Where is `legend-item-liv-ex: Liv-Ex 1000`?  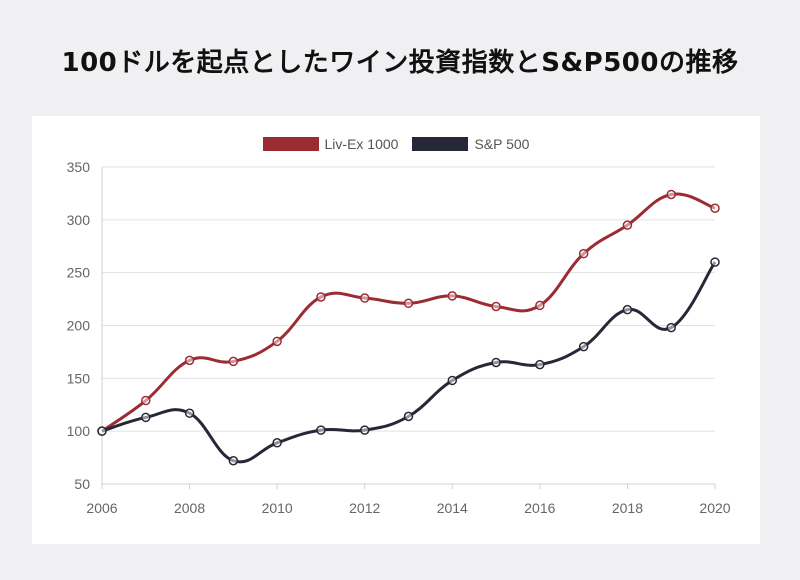
legend-item-liv-ex: Liv-Ex 1000 is located at coordinates (330, 144).